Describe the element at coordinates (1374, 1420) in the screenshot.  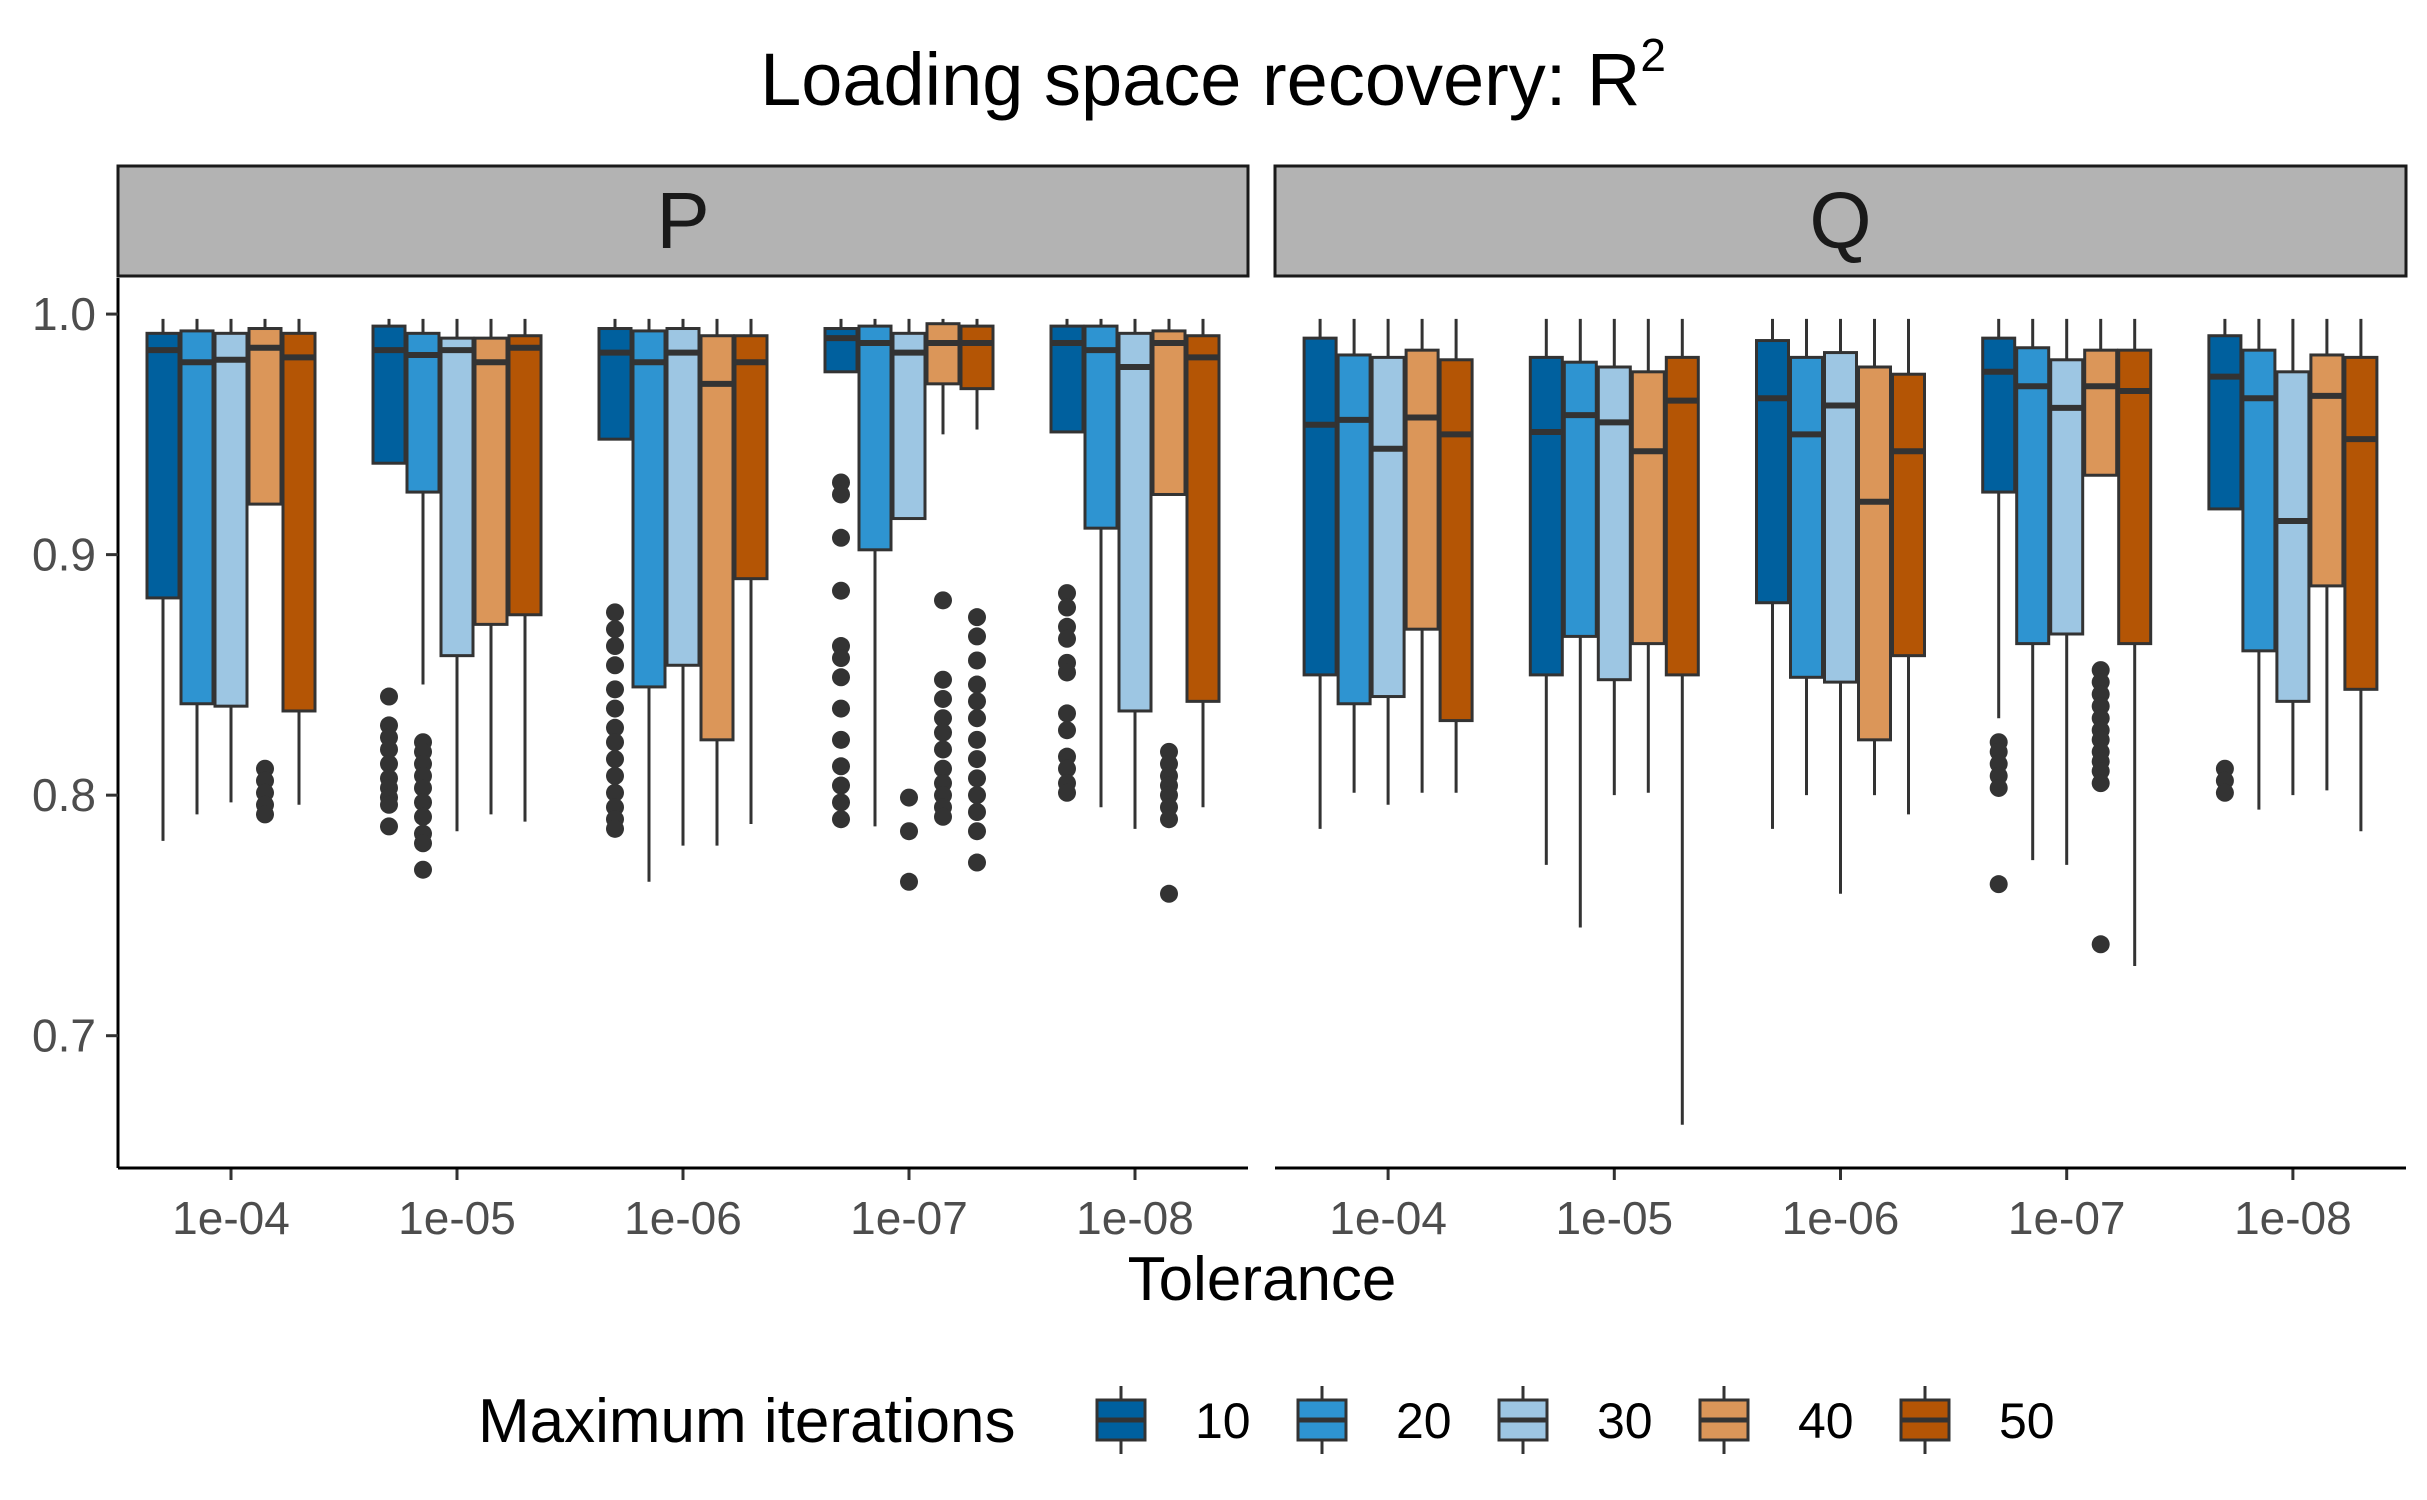
I see `legend-item-20: 20` at that location.